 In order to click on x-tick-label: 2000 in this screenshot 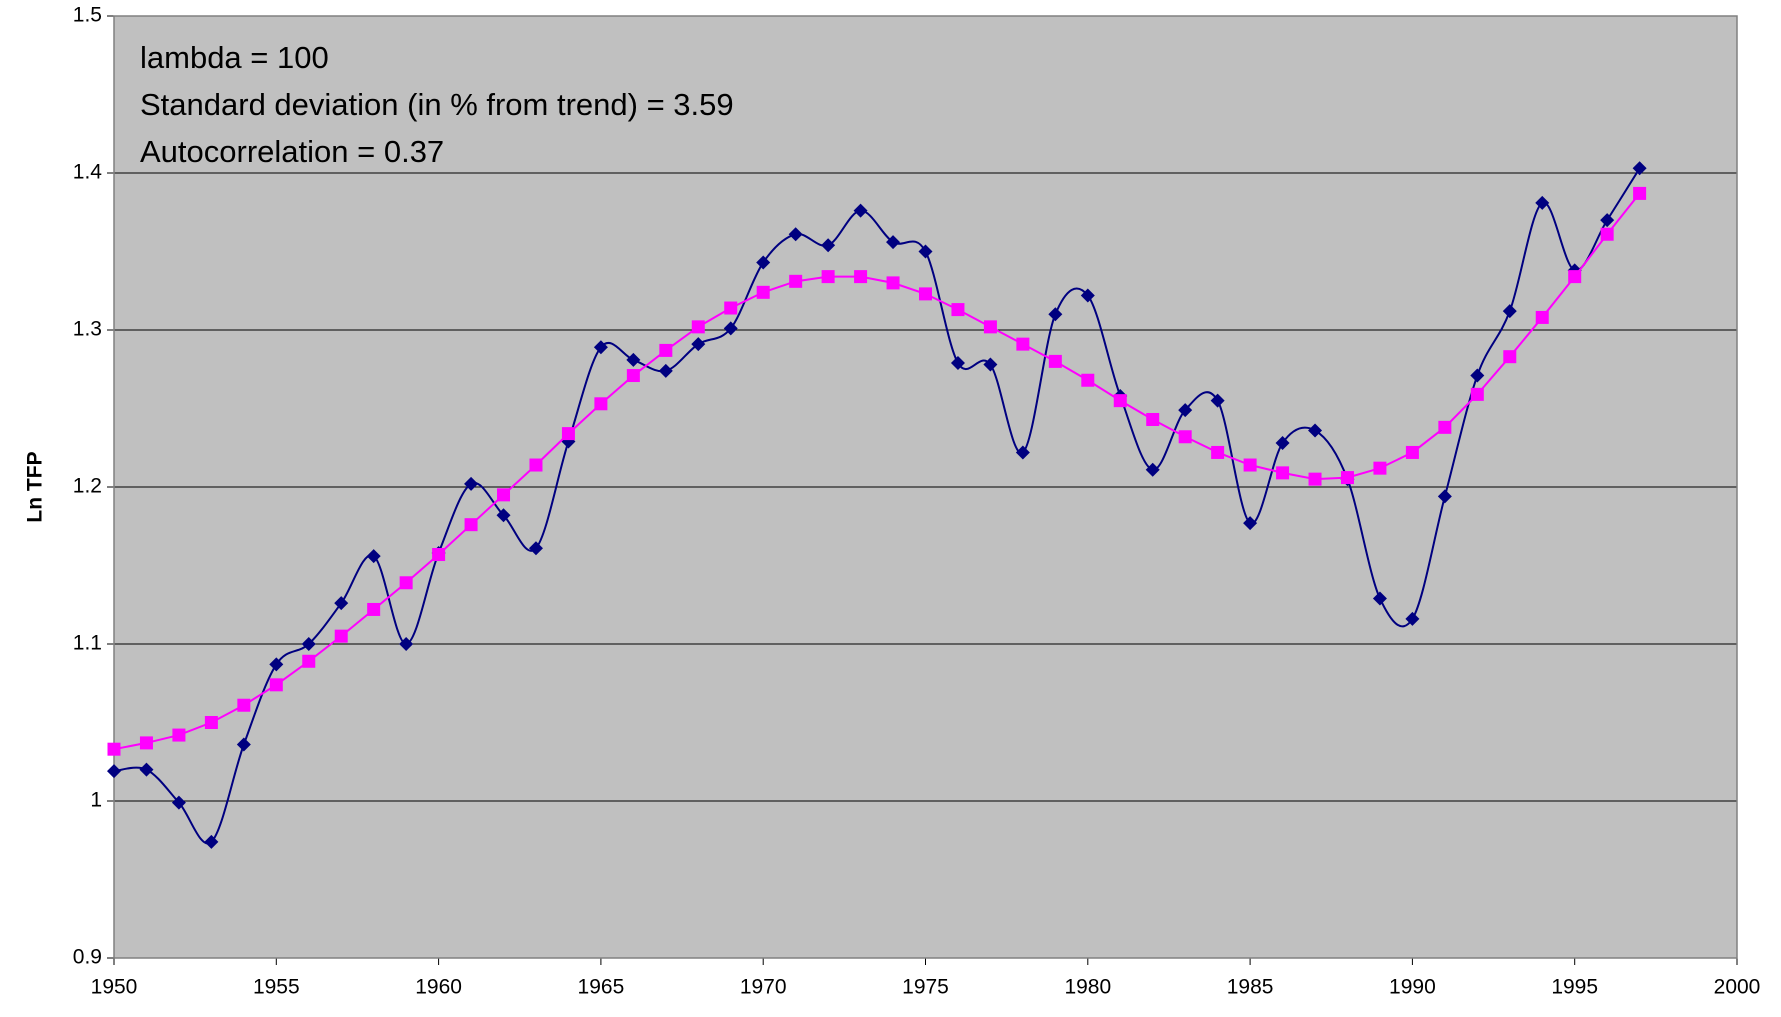, I will do `click(1737, 987)`.